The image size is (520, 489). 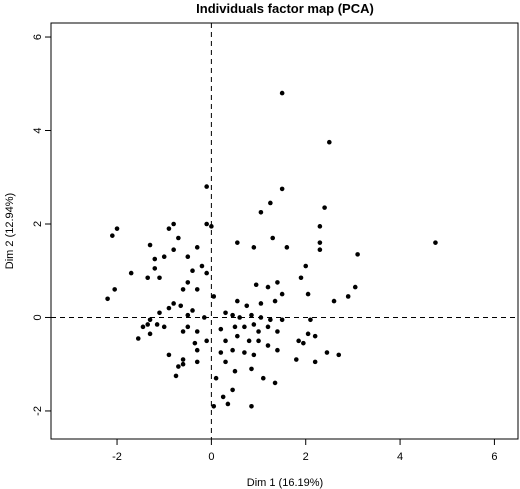 What do you see at coordinates (38, 411) in the screenshot?
I see `y-tick-label: -2` at bounding box center [38, 411].